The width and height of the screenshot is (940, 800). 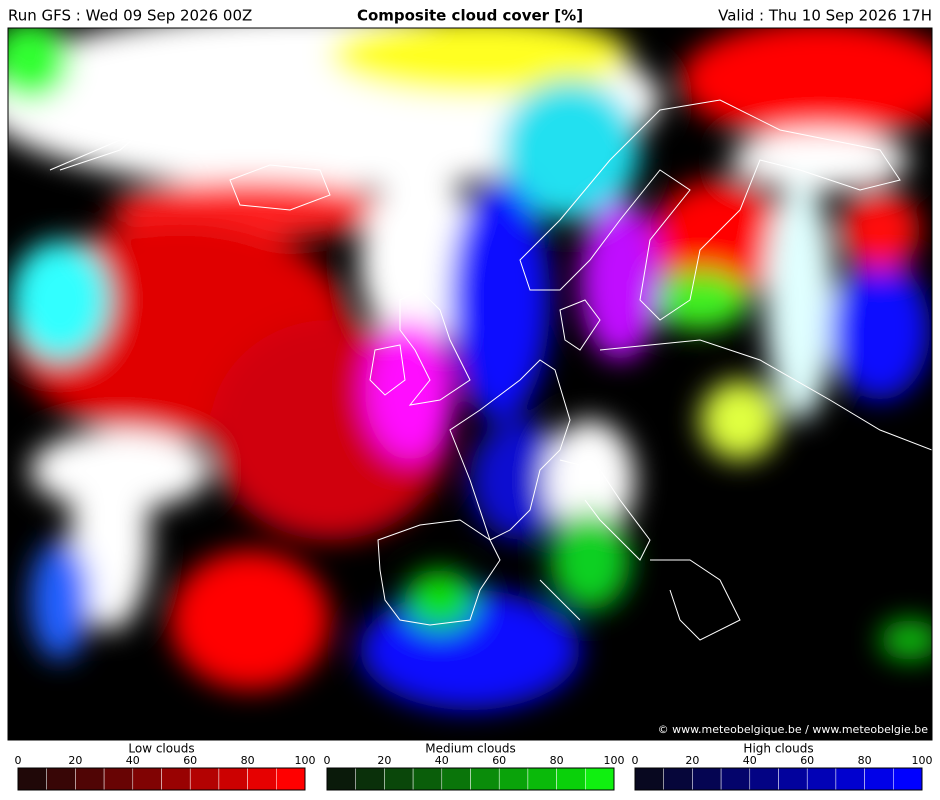 What do you see at coordinates (470, 749) in the screenshot?
I see `legend-title: Medium clouds` at bounding box center [470, 749].